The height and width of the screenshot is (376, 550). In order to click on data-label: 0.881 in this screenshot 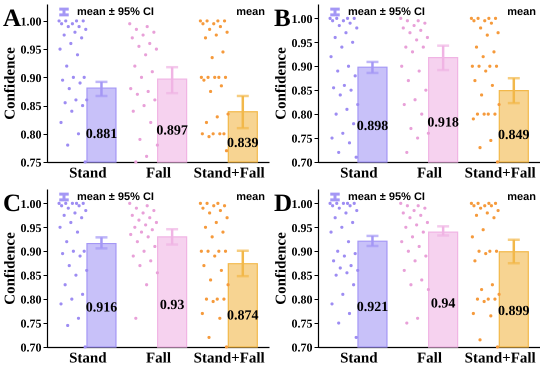, I will do `click(102, 134)`.